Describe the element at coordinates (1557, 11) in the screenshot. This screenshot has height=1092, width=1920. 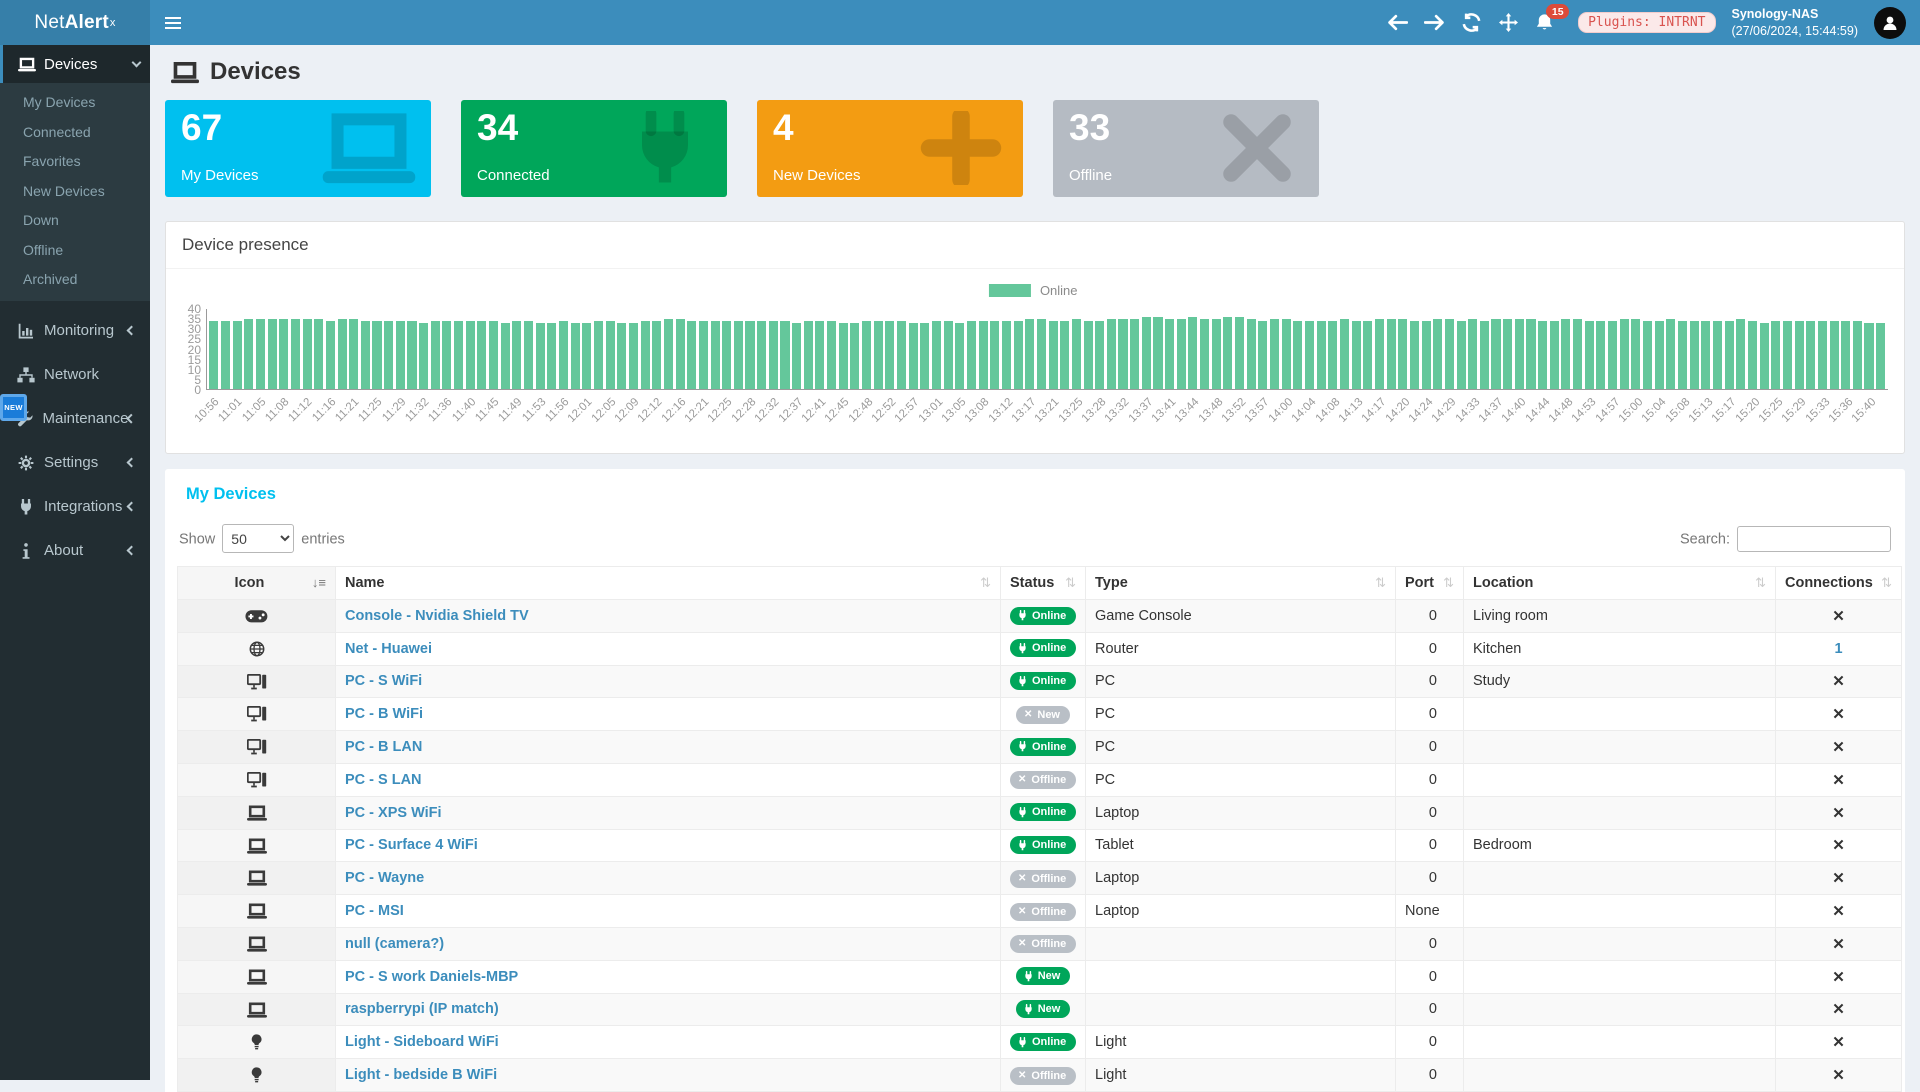
I see `notification-count-badge: 15` at that location.